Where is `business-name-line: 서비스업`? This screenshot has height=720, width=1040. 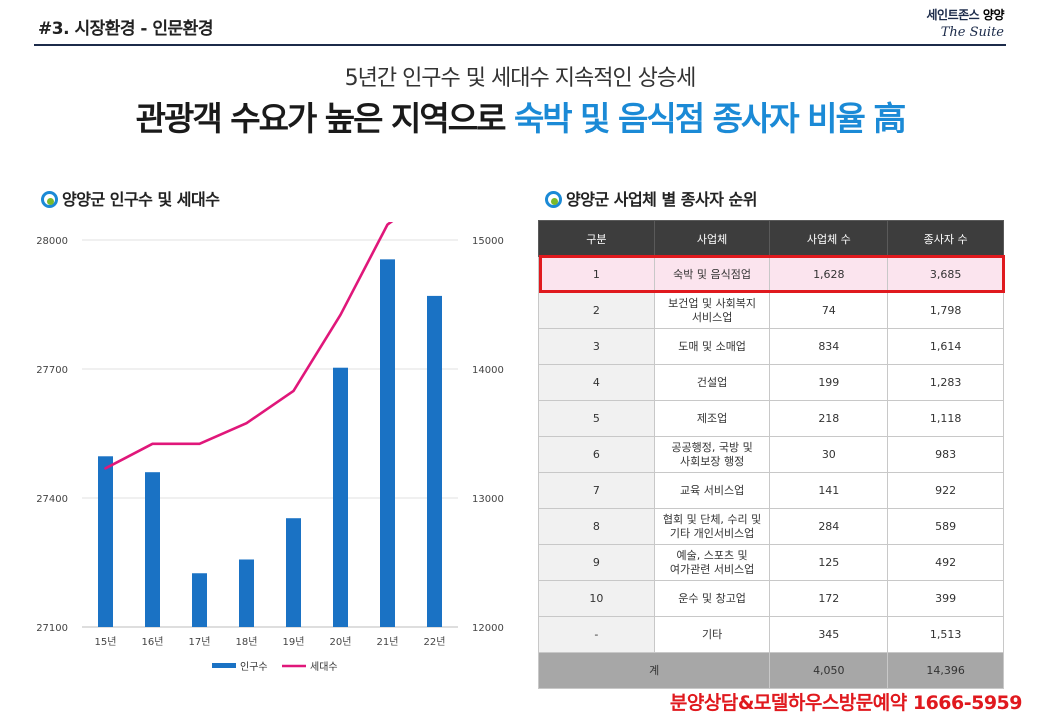
business-name-line: 서비스업 is located at coordinates (712, 317).